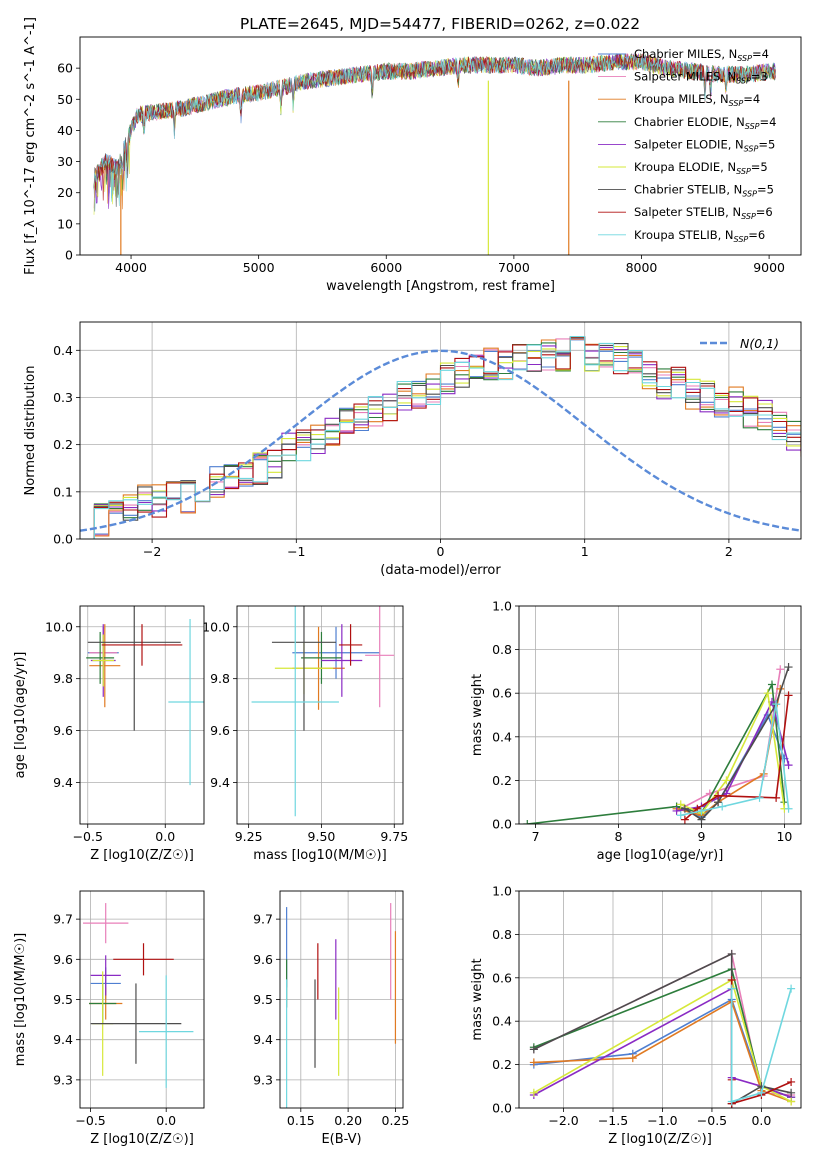  Describe the element at coordinates (656, 752) in the screenshot. I see `series-chabrier-elodie` at that location.